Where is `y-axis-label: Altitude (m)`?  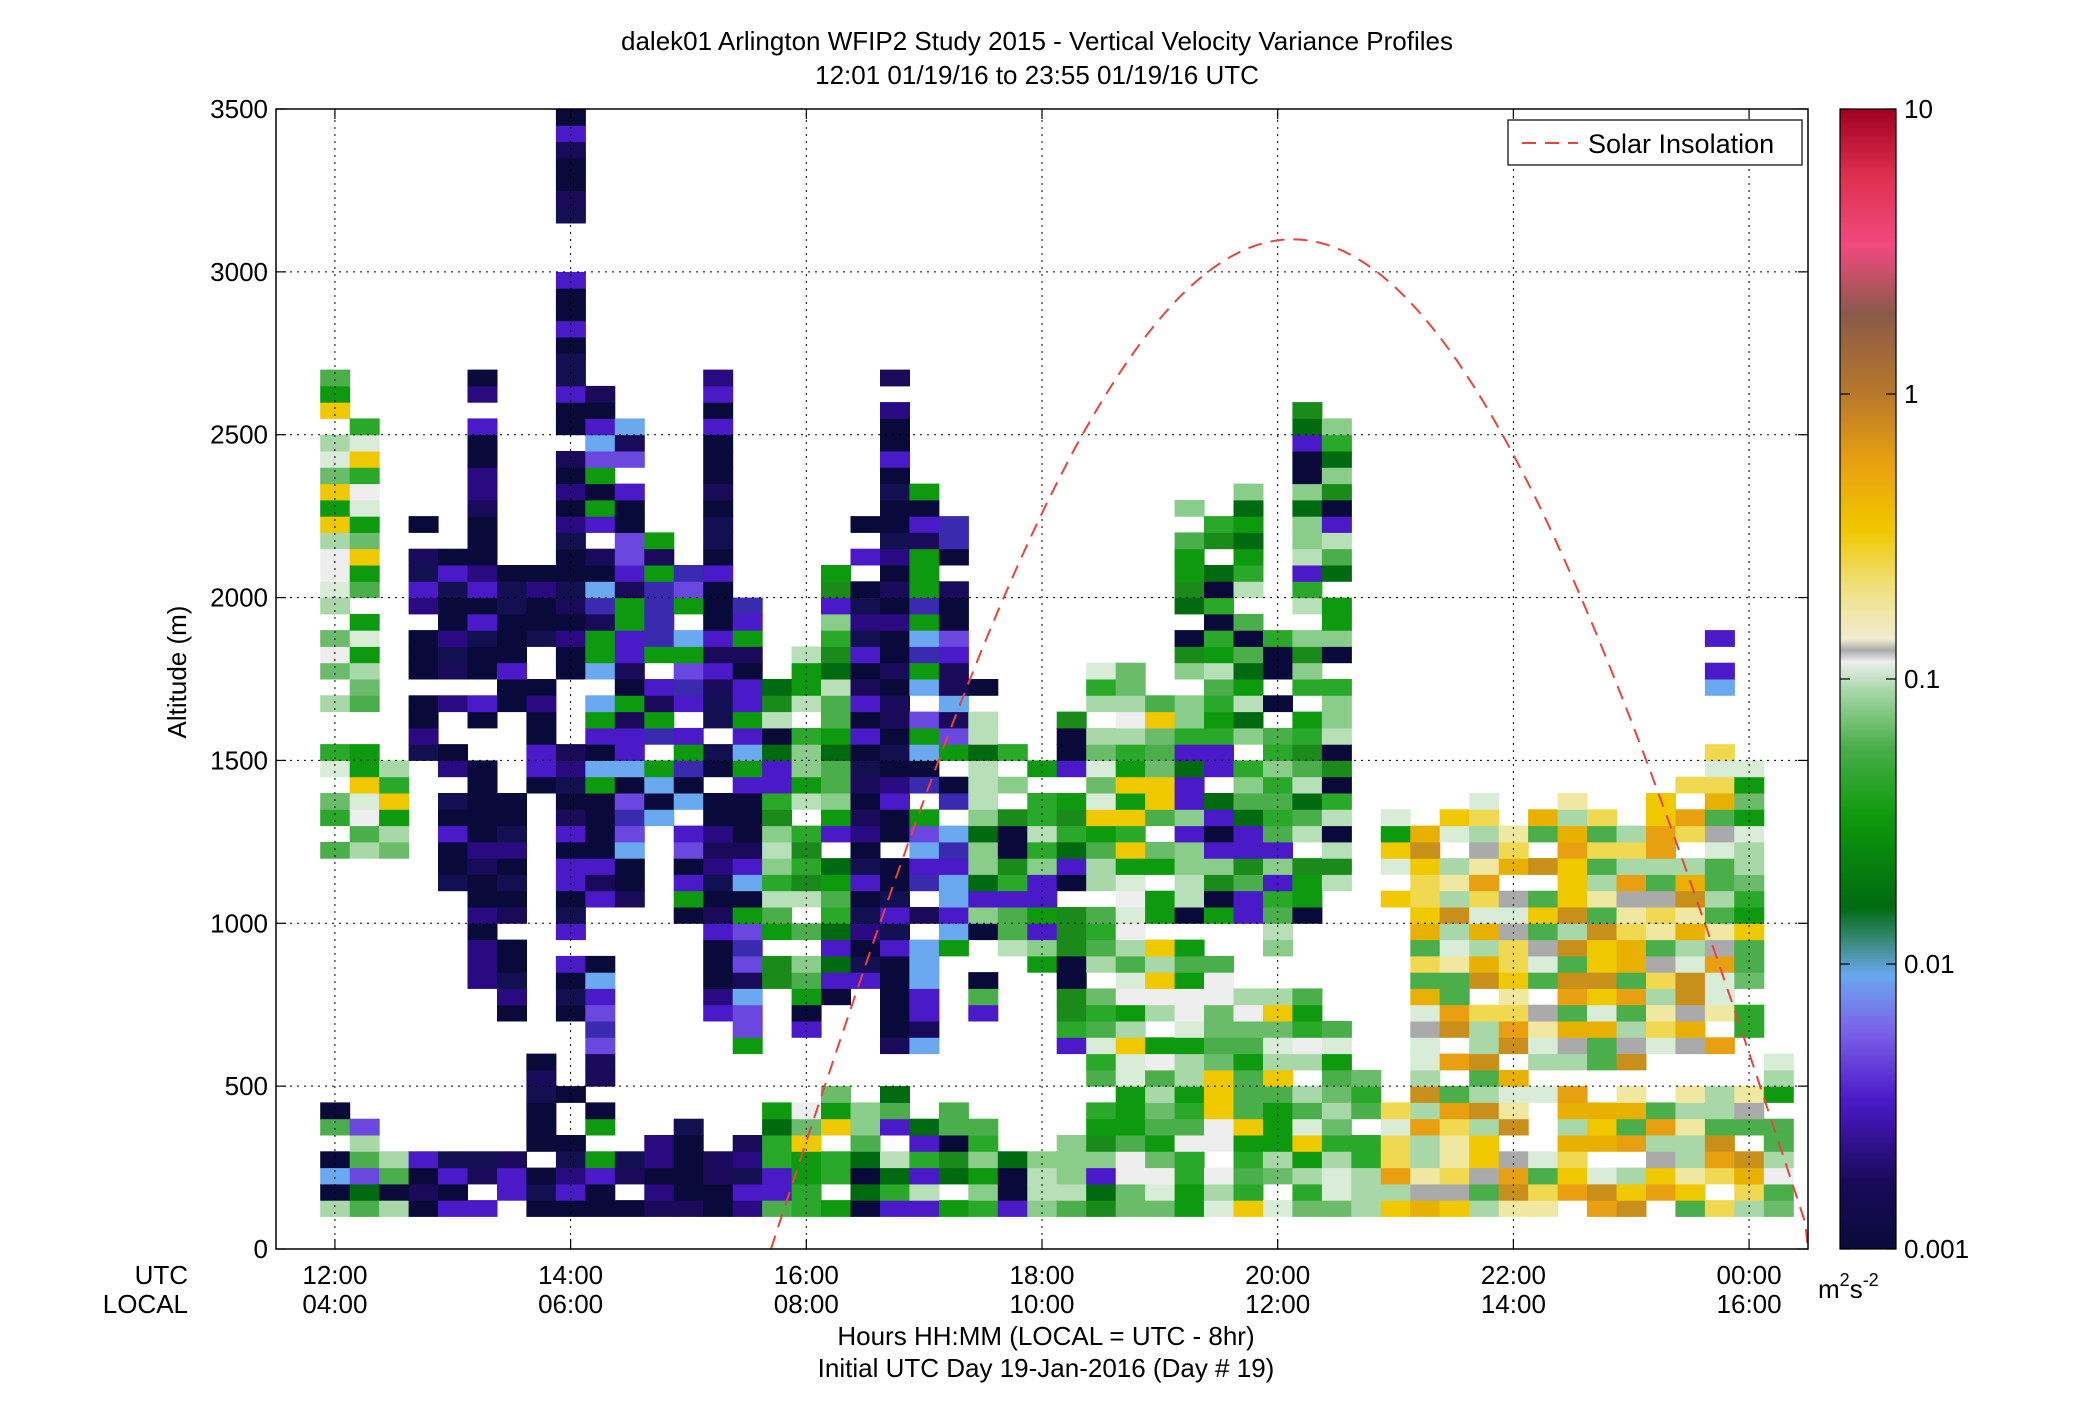
y-axis-label: Altitude (m) is located at coordinates (177, 672).